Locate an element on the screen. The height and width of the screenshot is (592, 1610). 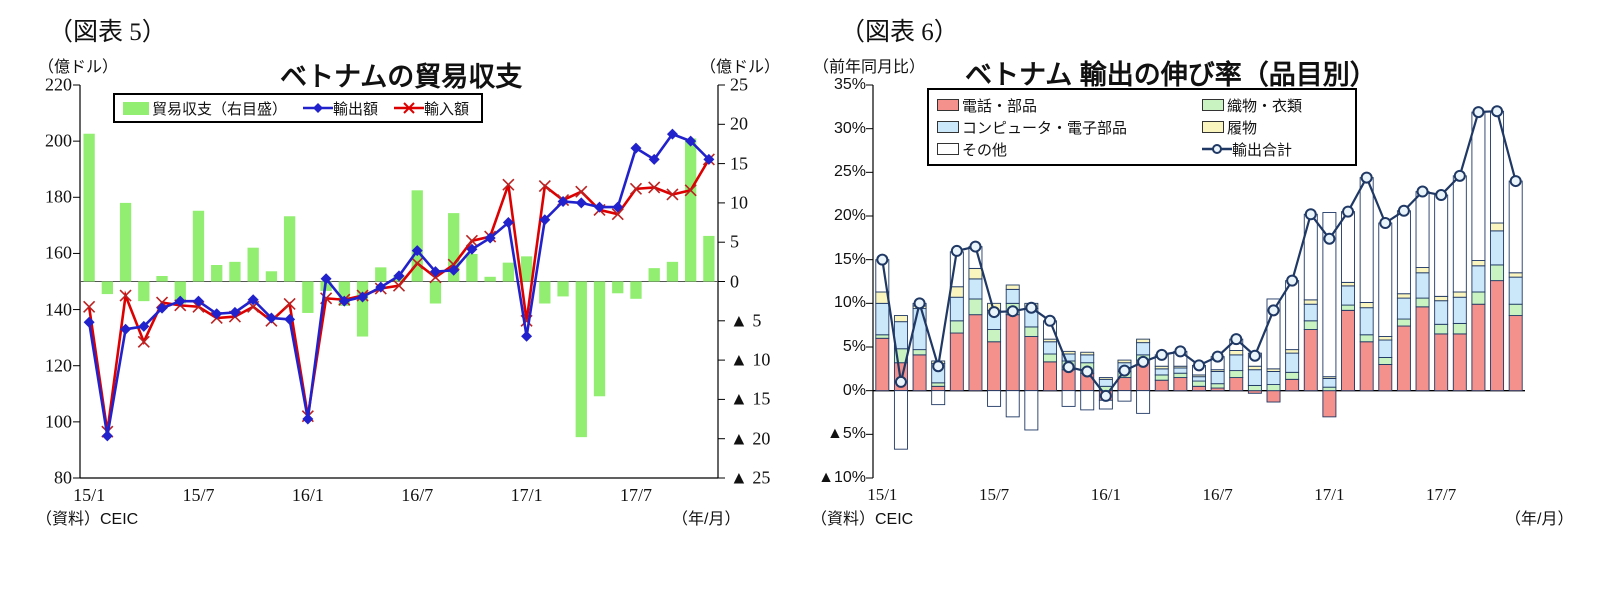
legend-label-trade-balance: 貿易収支（右目盛） is located at coordinates (220, 109).